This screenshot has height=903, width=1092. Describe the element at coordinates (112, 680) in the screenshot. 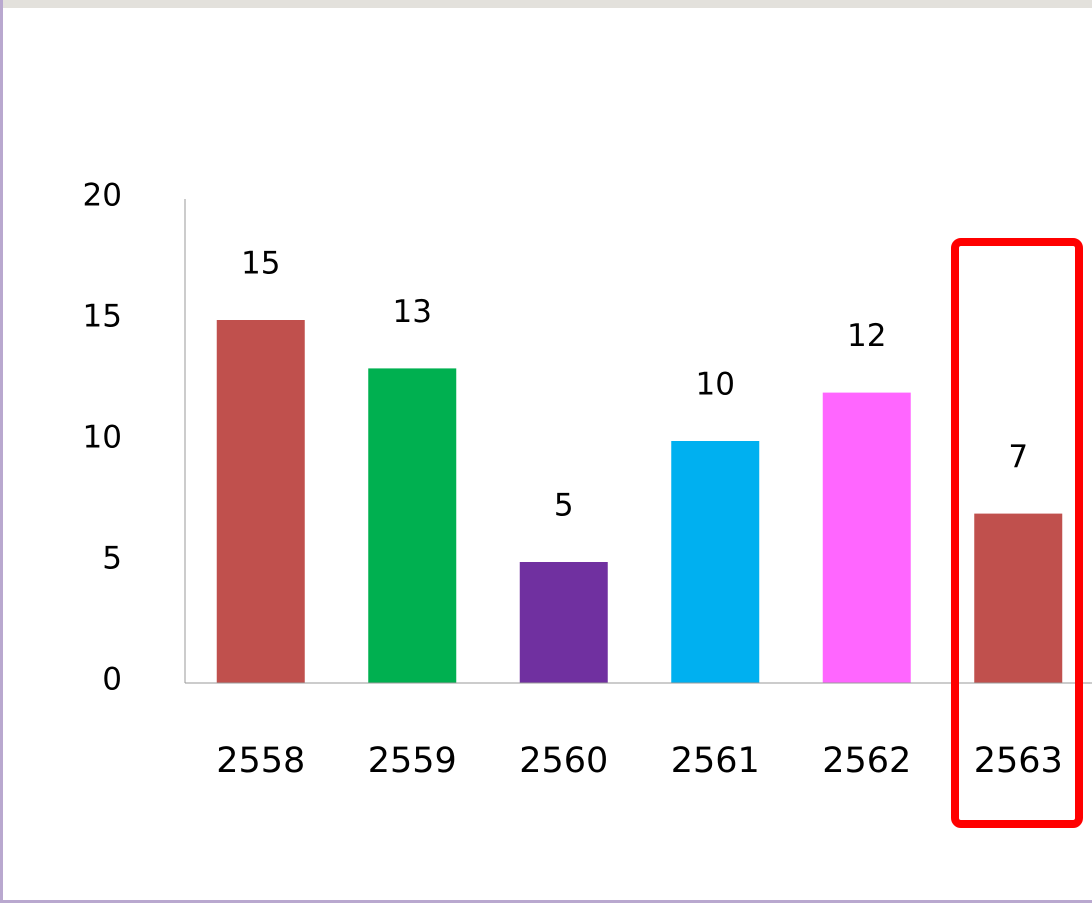

I see `y-tick-label: 0` at that location.